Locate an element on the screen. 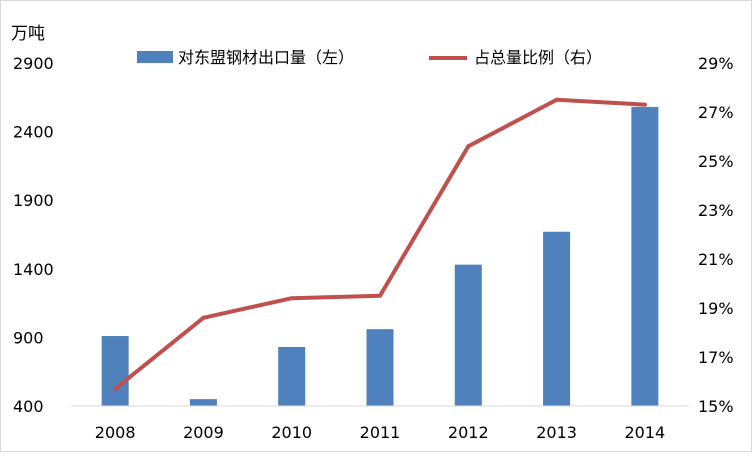 The width and height of the screenshot is (752, 457). x-axis-ticks: 2008 2009 2010 2011 2012 2013 2014 is located at coordinates (380, 432).